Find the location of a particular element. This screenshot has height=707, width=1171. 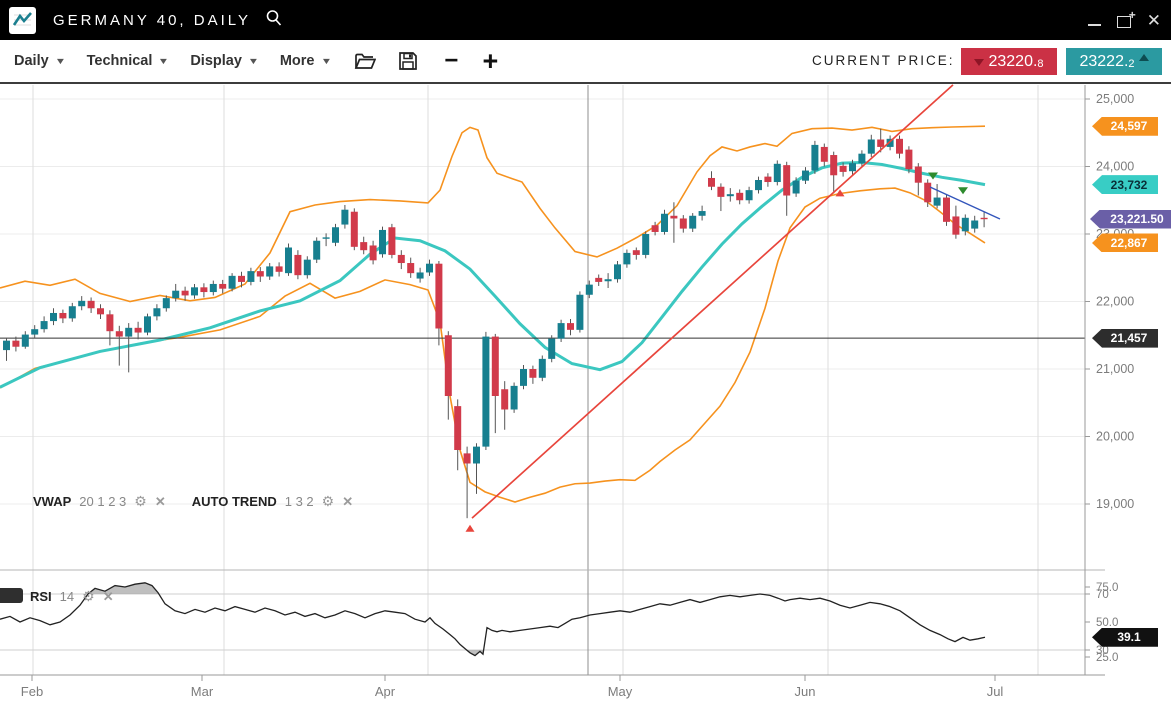

rsi-tick-label: 75.0 is located at coordinates (1107, 588).